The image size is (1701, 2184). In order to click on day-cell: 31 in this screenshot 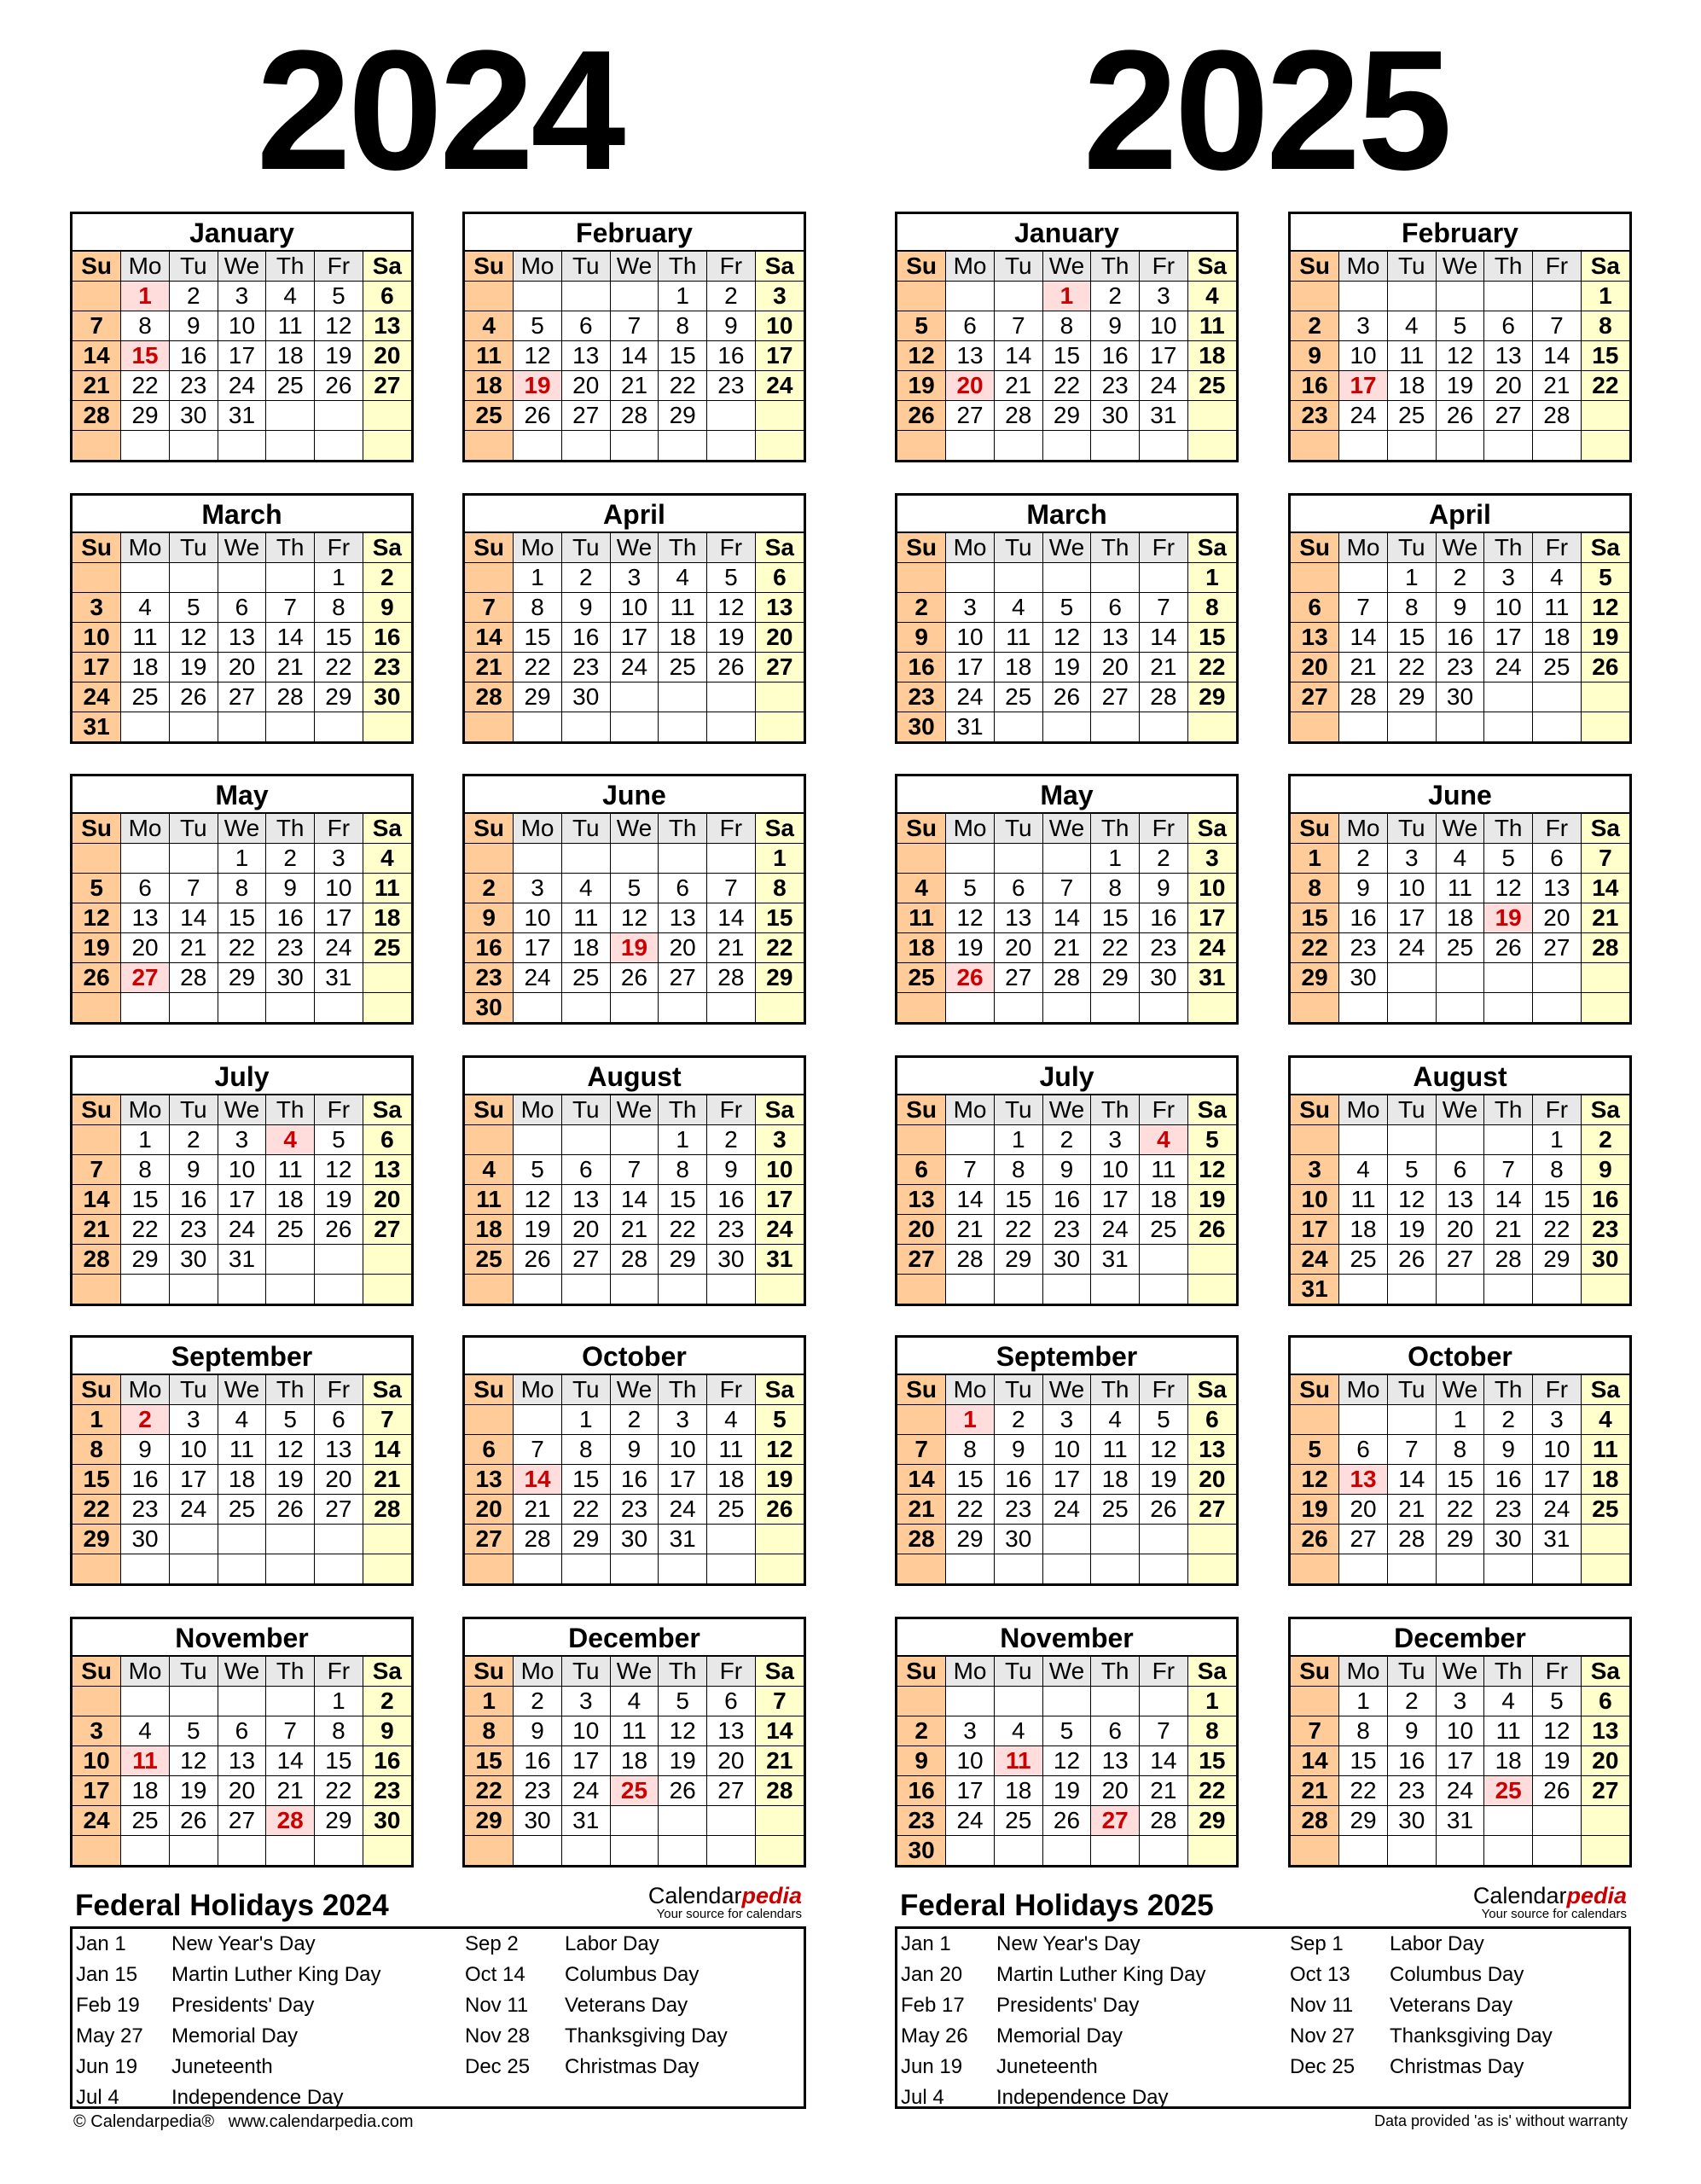, I will do `click(1315, 1289)`.